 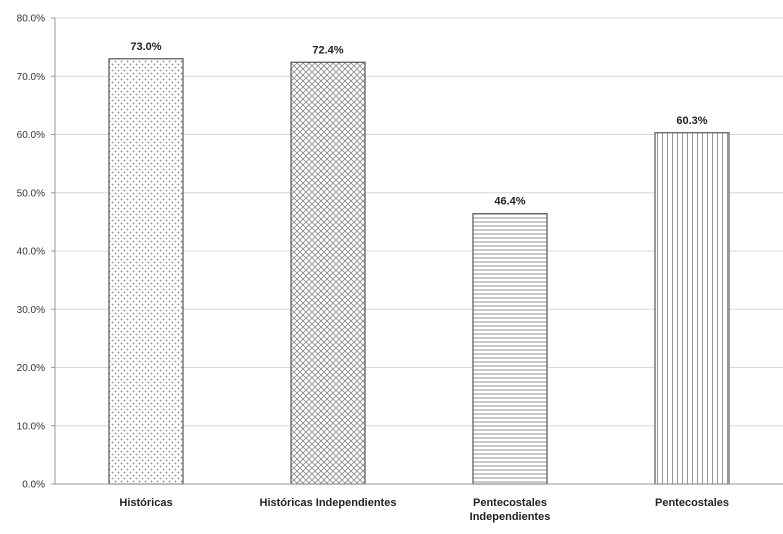 I want to click on y-tick-label: 10.0%, so click(x=31, y=426).